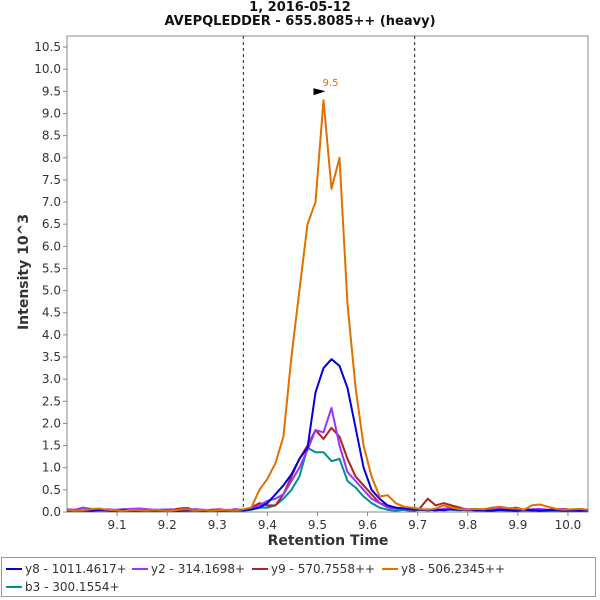 The width and height of the screenshot is (600, 600). What do you see at coordinates (51, 401) in the screenshot?
I see `y-tick-label: 2.5` at bounding box center [51, 401].